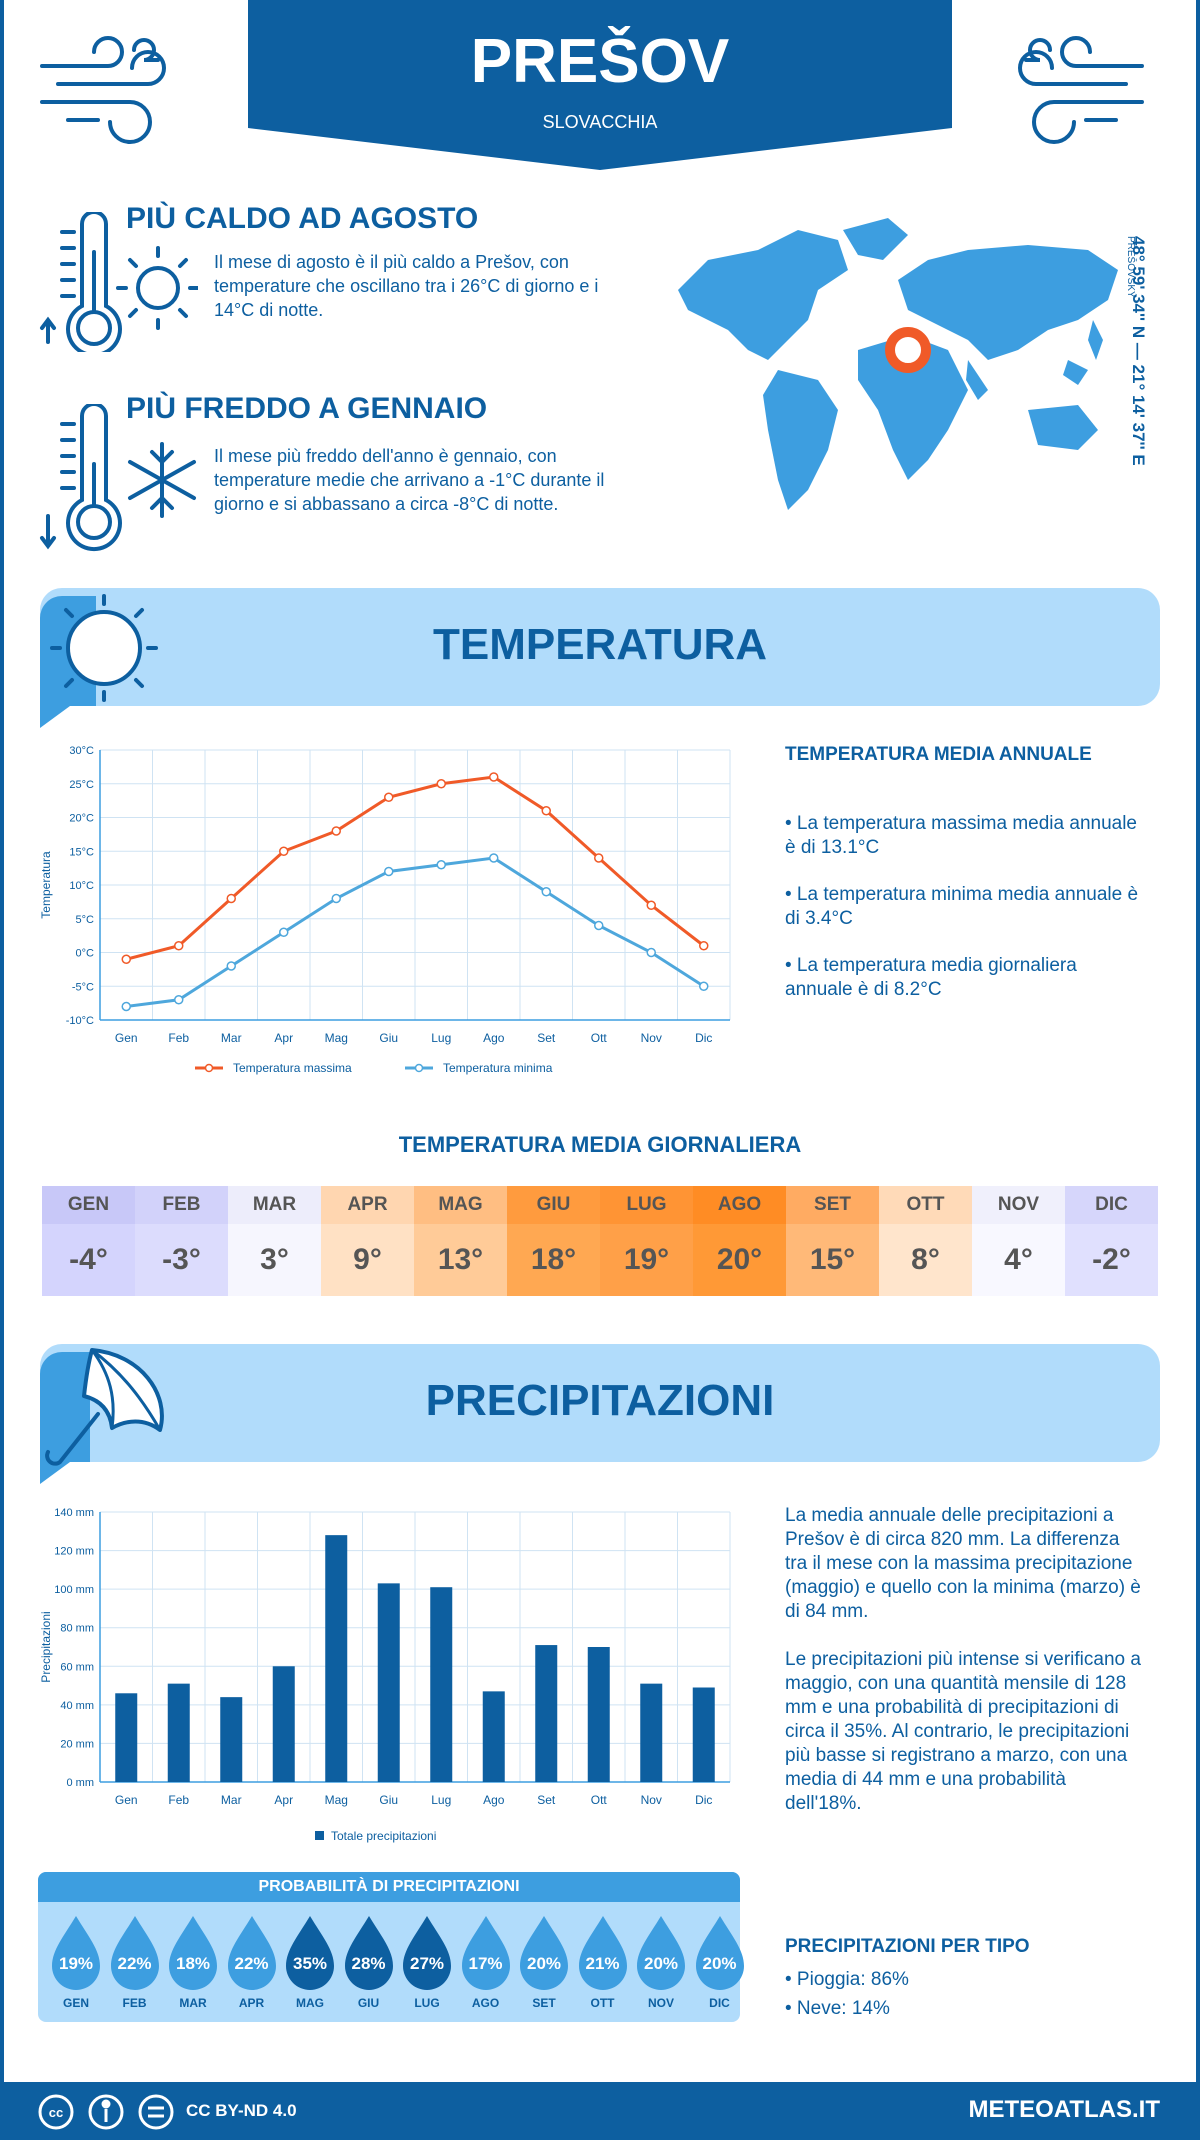  What do you see at coordinates (336, 1038) in the screenshot?
I see `x-tick-label: Mag` at bounding box center [336, 1038].